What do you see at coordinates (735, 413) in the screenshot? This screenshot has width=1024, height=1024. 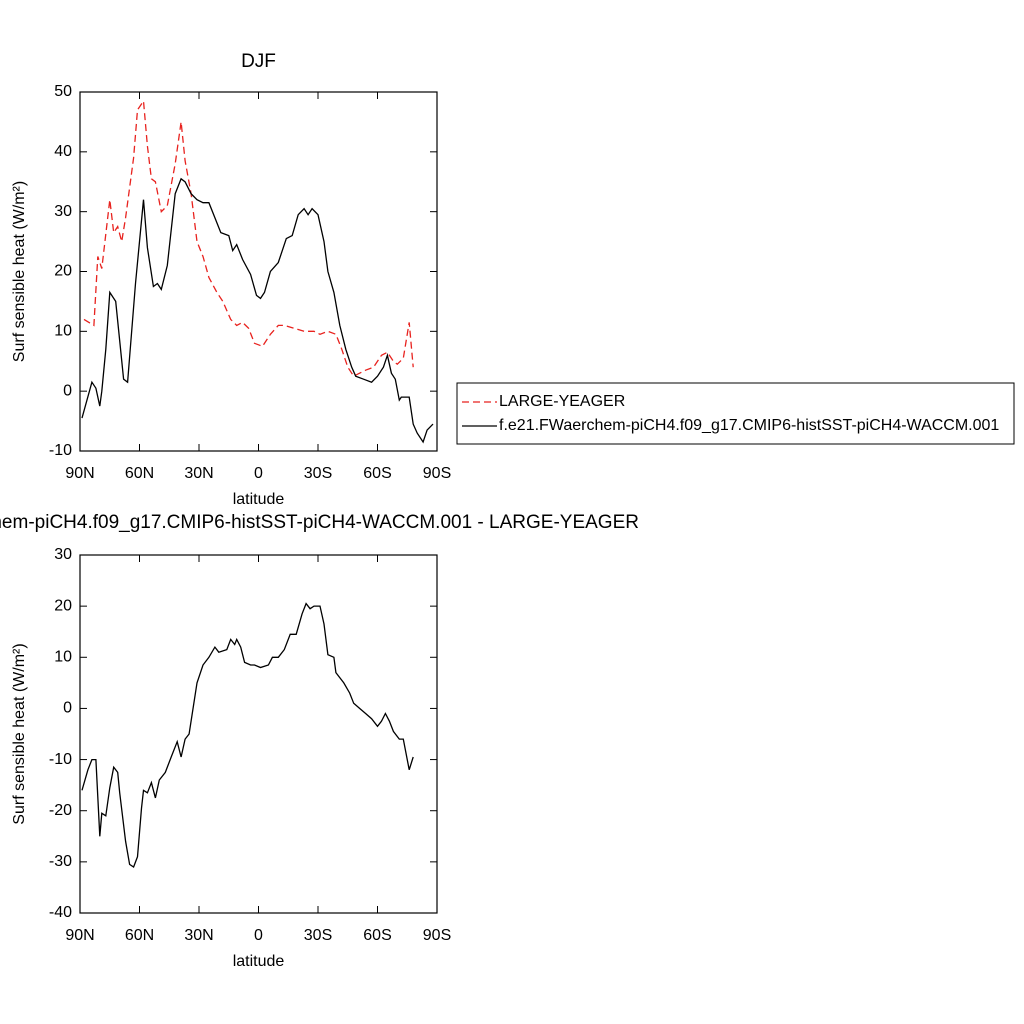 I see `legend-box` at bounding box center [735, 413].